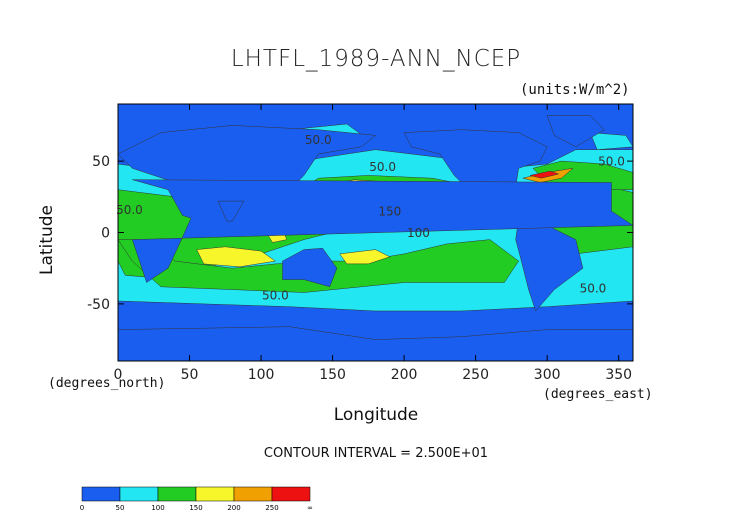 This screenshot has width=752, height=532. Describe the element at coordinates (157, 508) in the screenshot. I see `colorbar-tick-label: 100` at that location.